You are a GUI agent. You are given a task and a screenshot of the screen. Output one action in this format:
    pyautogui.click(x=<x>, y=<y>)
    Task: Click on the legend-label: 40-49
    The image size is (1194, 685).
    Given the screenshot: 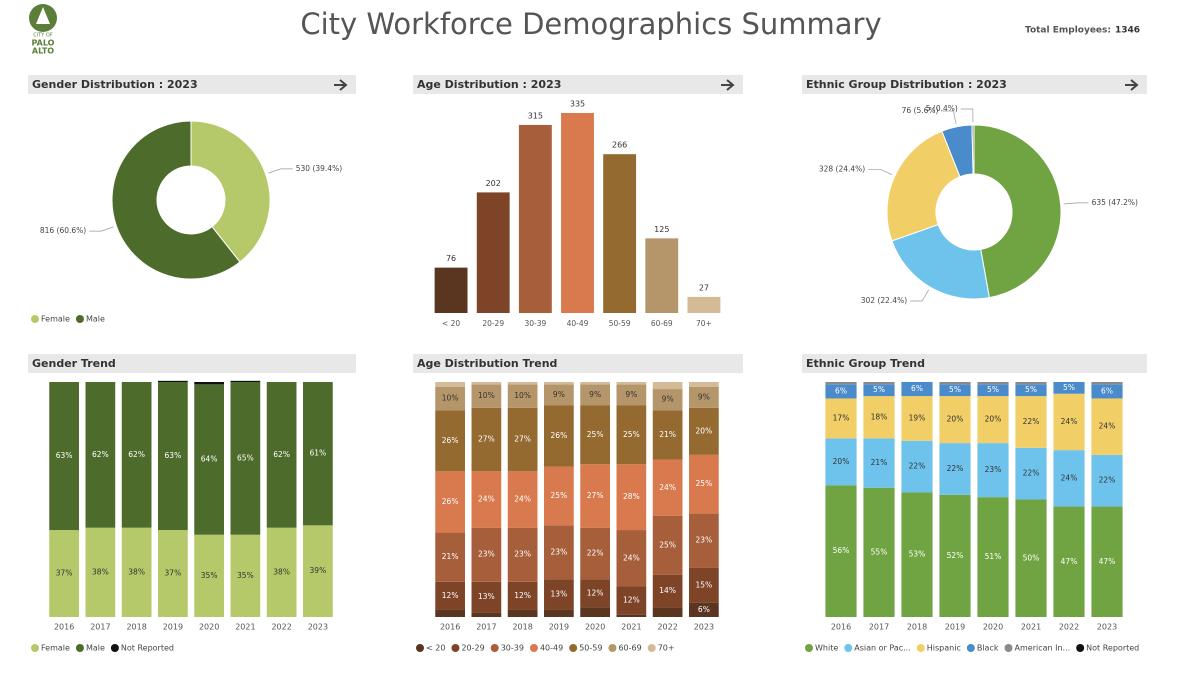 What is the action you would take?
    pyautogui.click(x=551, y=648)
    